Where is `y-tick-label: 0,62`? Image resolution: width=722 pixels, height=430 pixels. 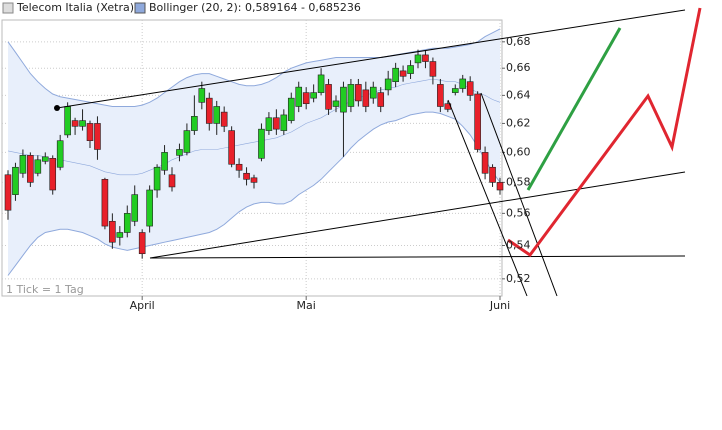
y-tick-label: 0,62 is located at coordinates (518, 122).